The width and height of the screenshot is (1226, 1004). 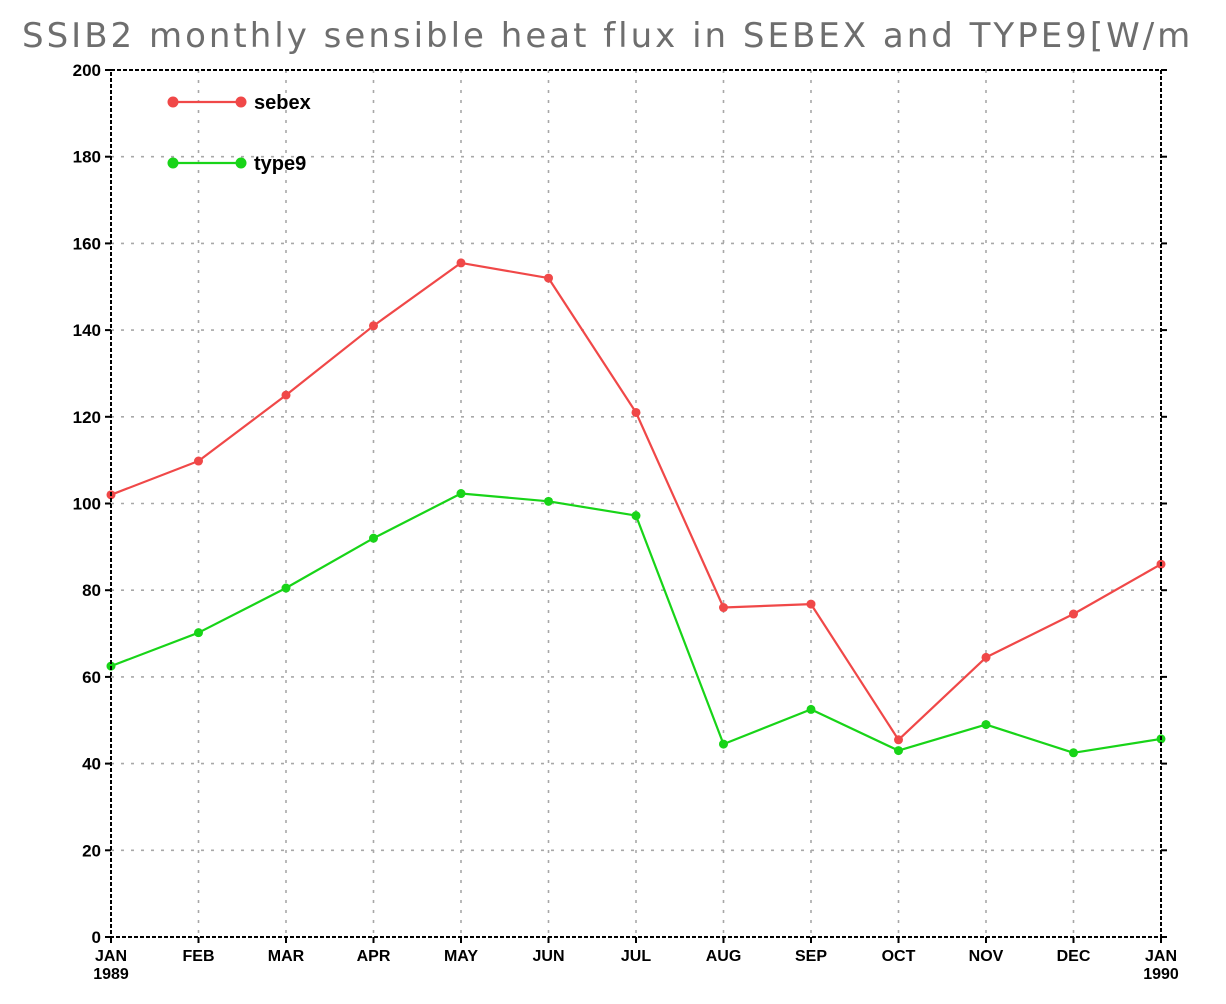 What do you see at coordinates (87, 504) in the screenshot?
I see `y-tick-label: 100` at bounding box center [87, 504].